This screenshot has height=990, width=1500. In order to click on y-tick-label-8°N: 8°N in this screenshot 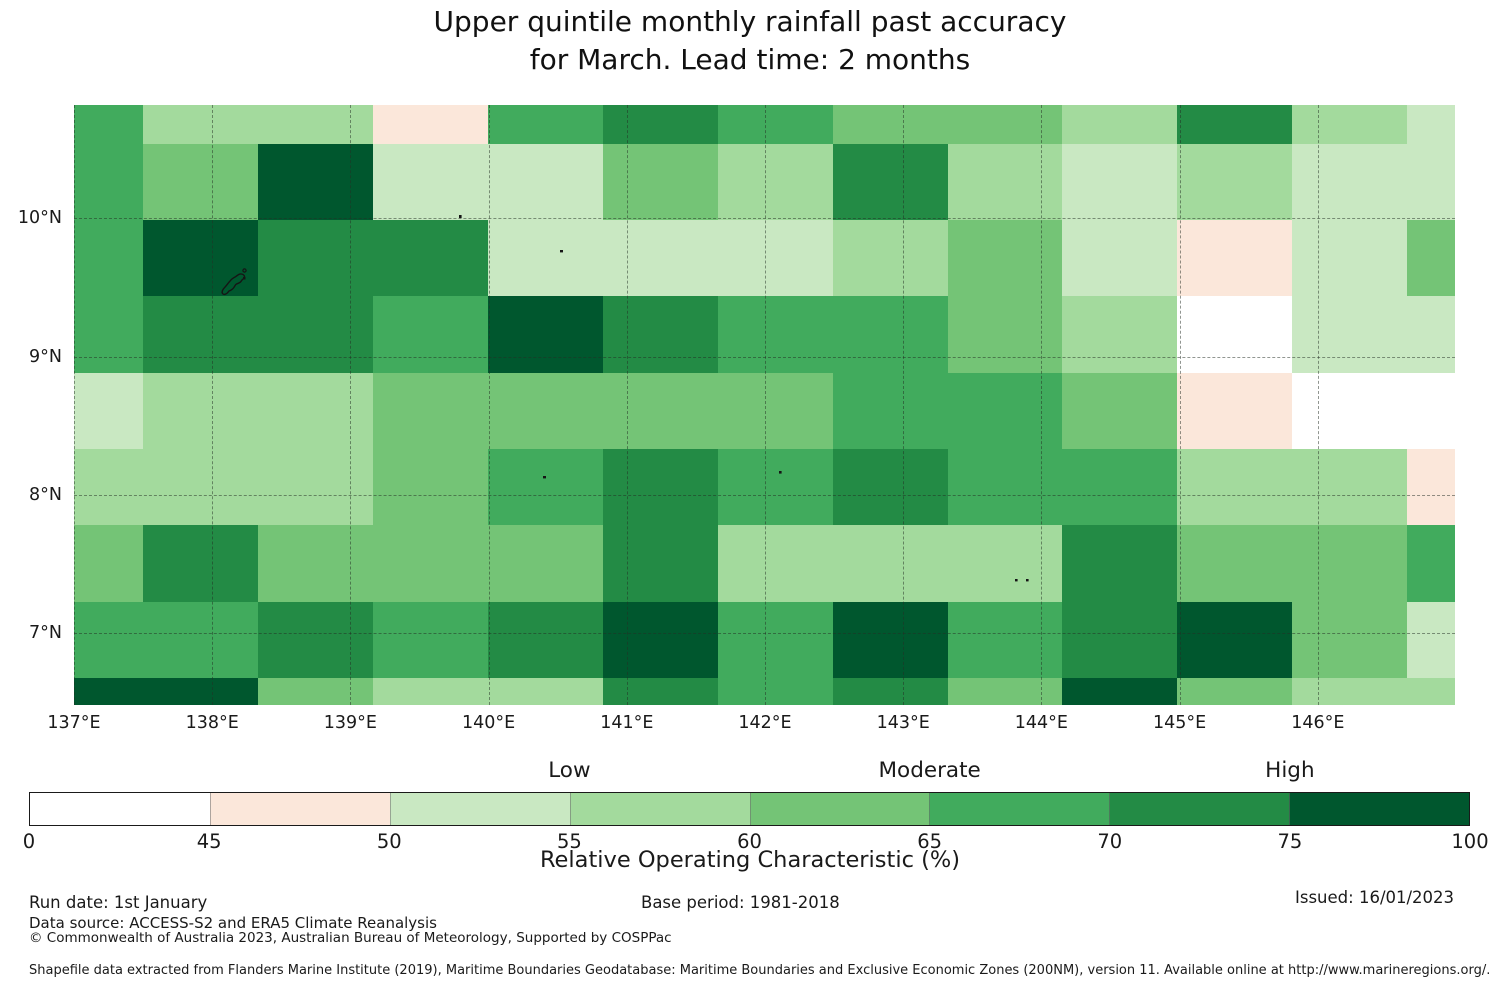, I will do `click(45, 494)`.